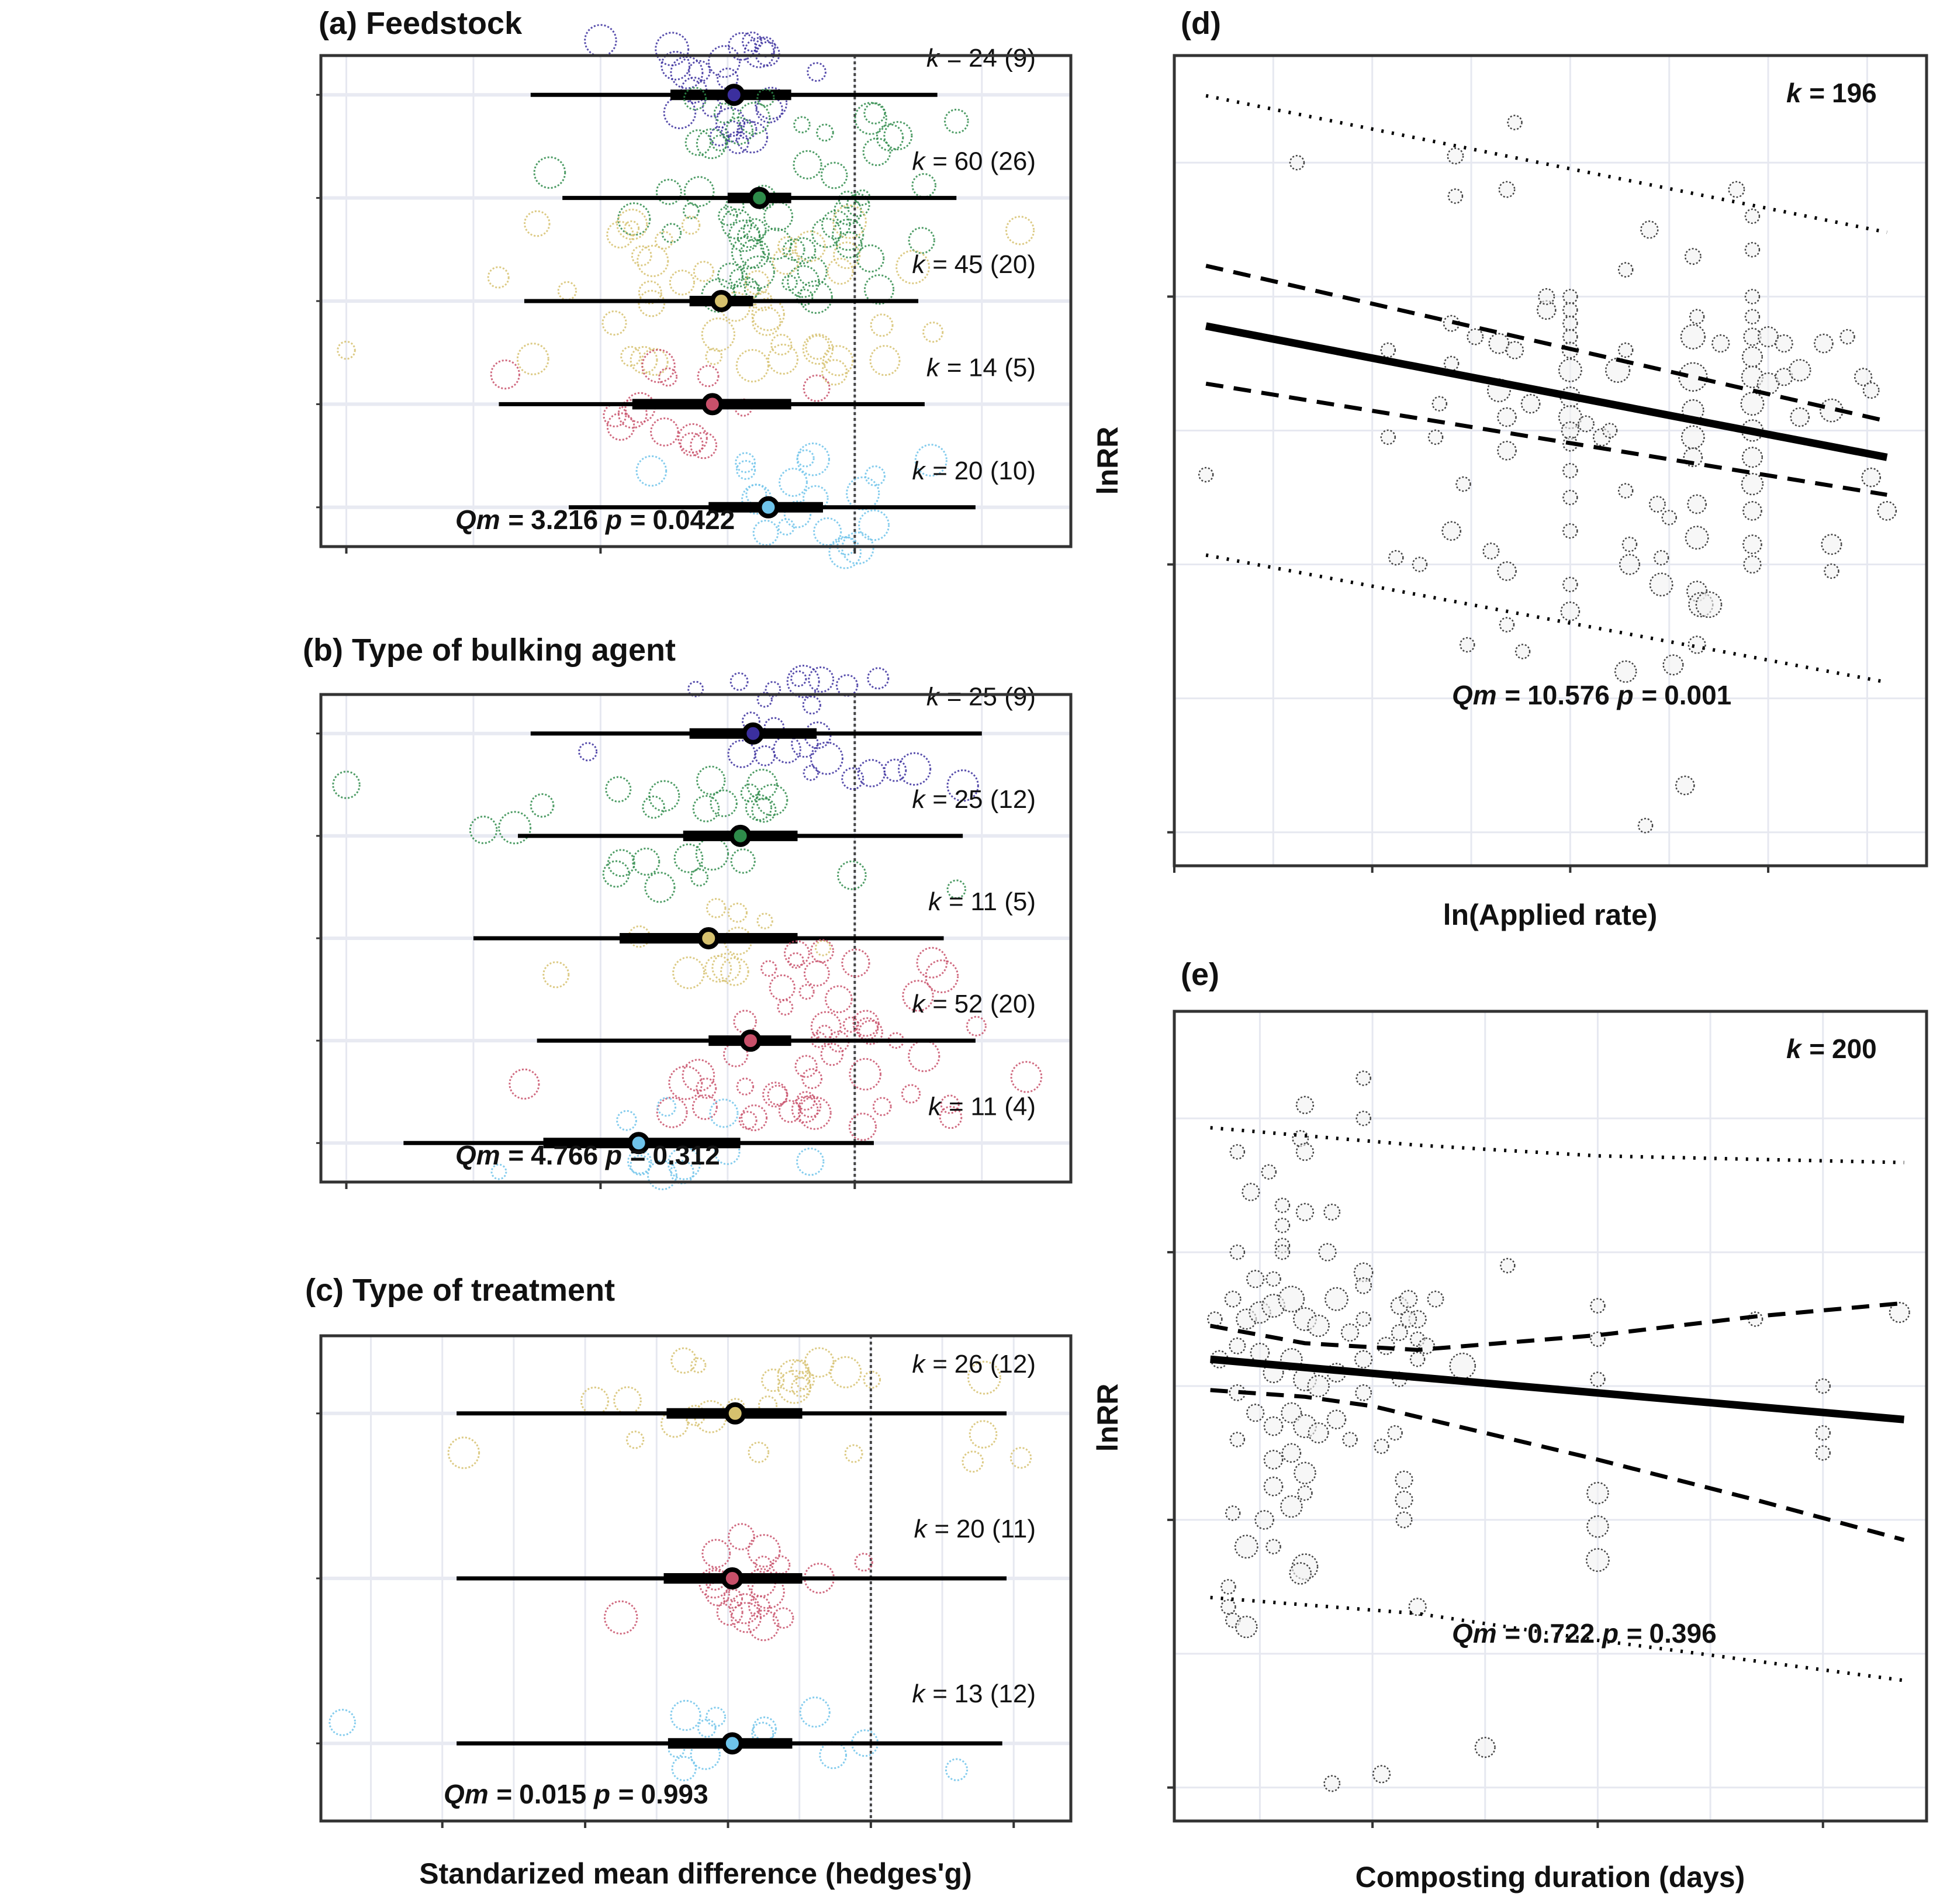  Describe the element at coordinates (421, 23) in the screenshot. I see `panel-a-title: (a) Feedstock` at that location.